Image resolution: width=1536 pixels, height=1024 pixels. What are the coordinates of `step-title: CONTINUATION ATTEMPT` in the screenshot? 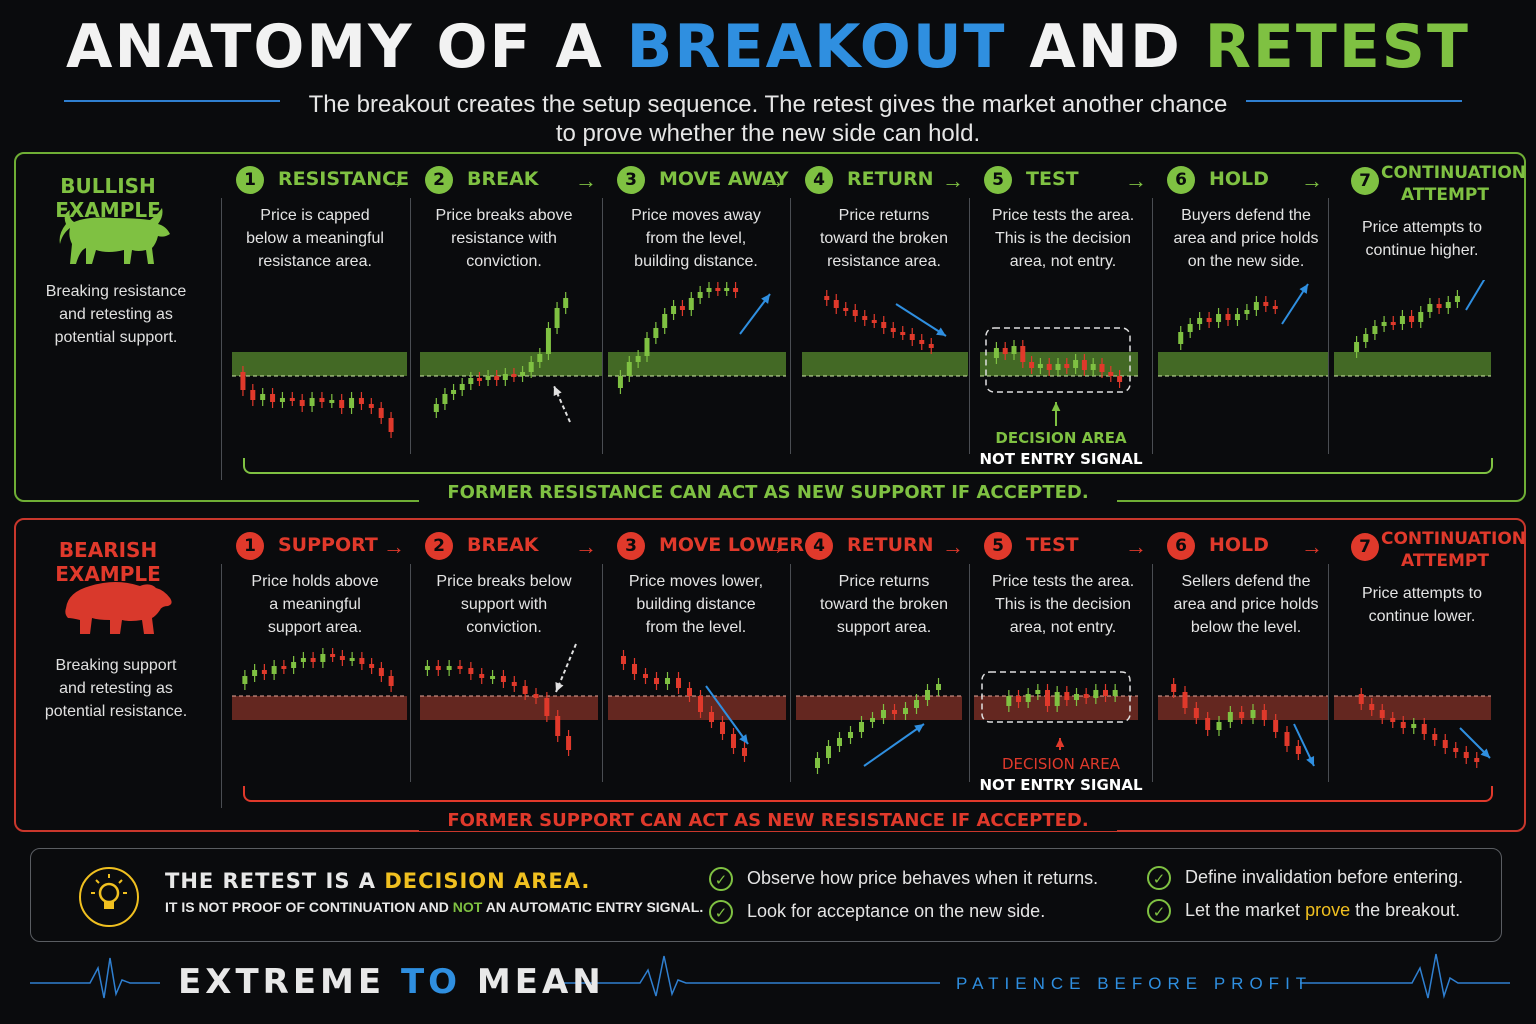 It's located at (1454, 550).